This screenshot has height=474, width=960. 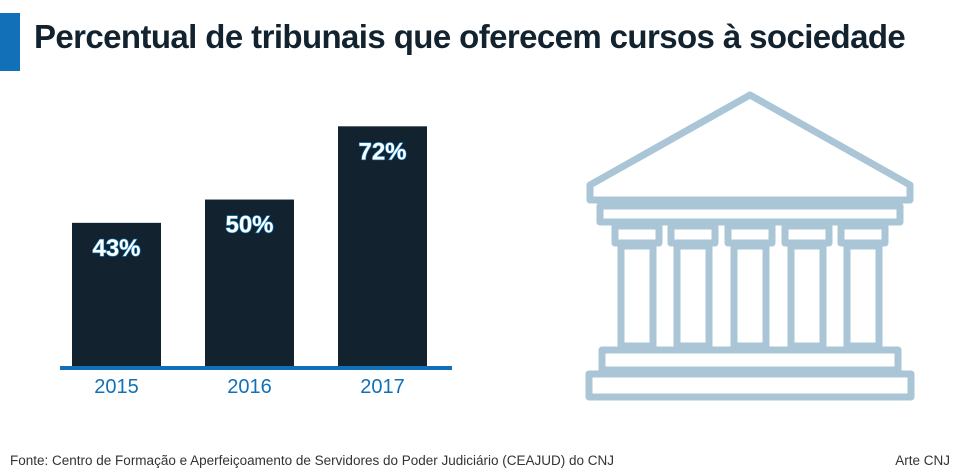 What do you see at coordinates (382, 151) in the screenshot?
I see `bar-value-label: 72%` at bounding box center [382, 151].